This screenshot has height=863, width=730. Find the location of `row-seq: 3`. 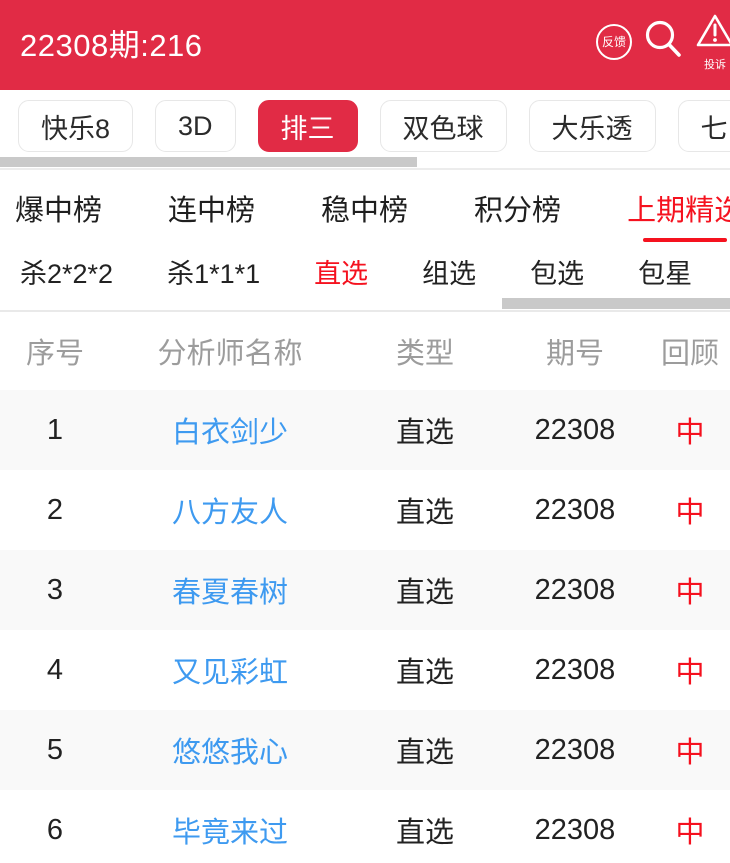

row-seq: 3 is located at coordinates (55, 589).